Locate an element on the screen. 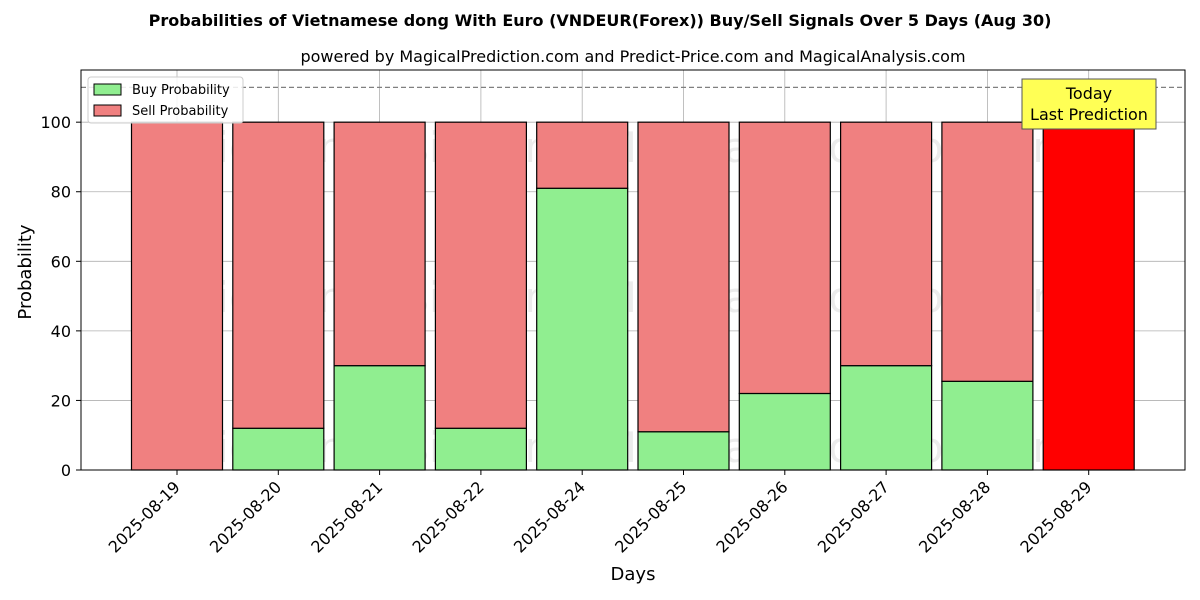  x-tick-label: 2025-08-21 is located at coordinates (346, 516).